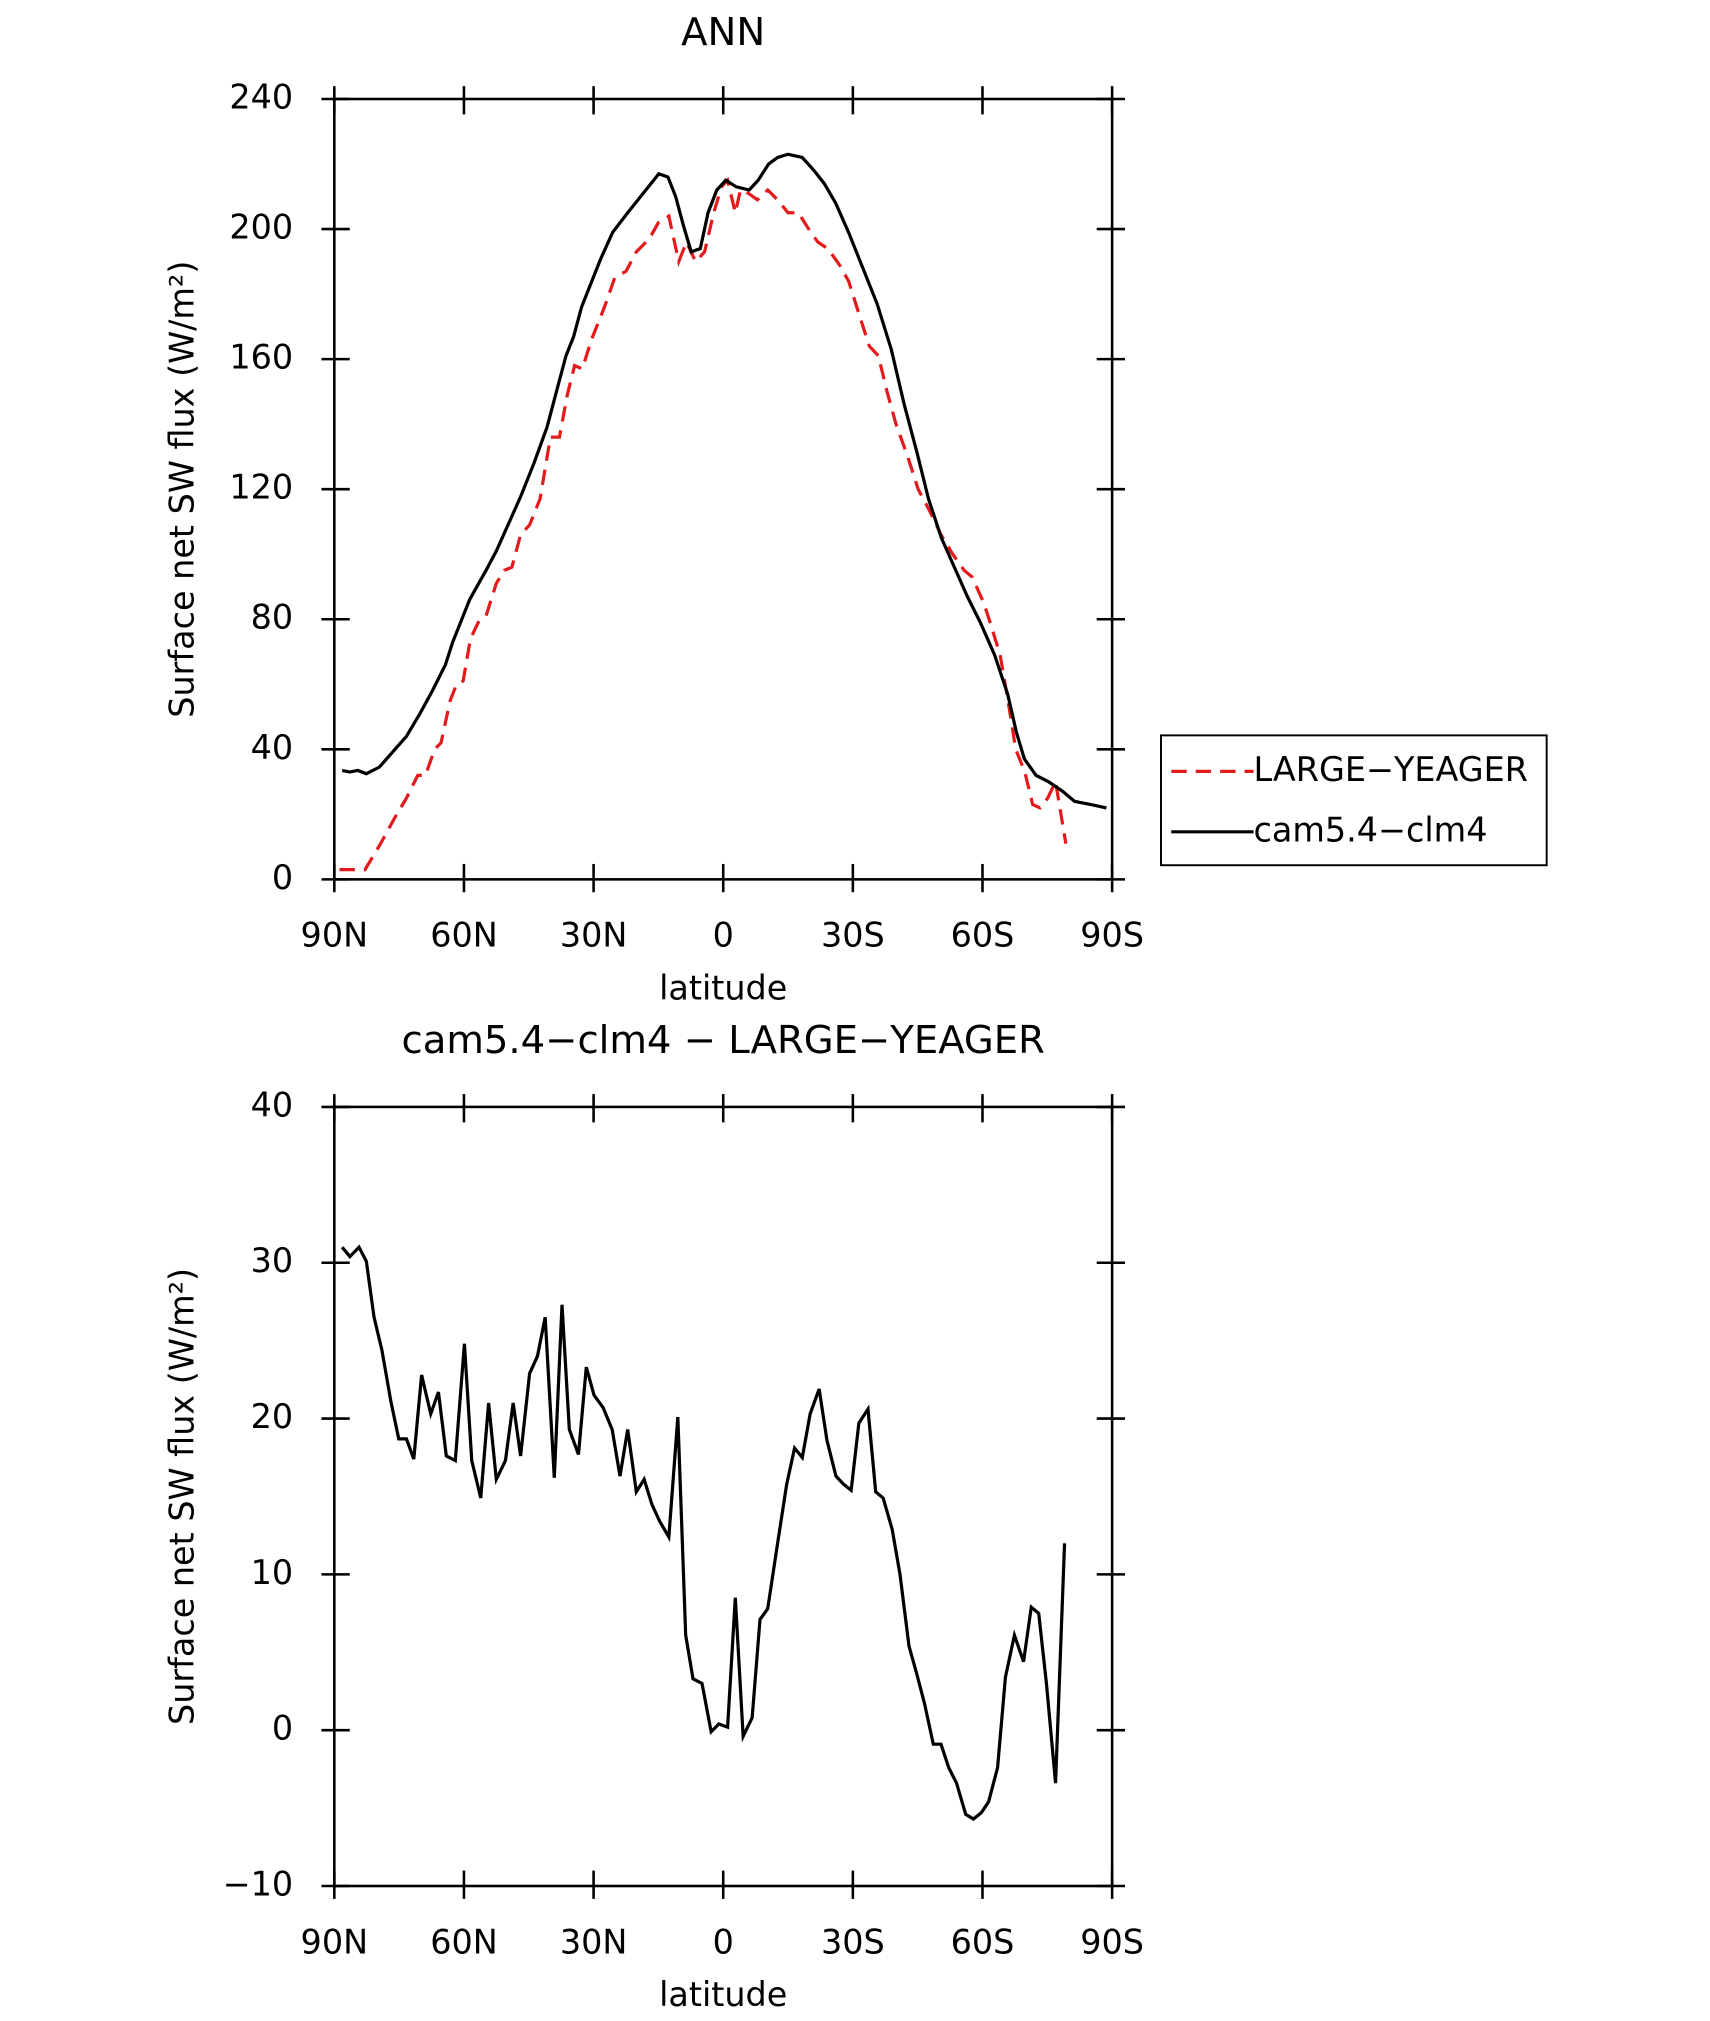  What do you see at coordinates (272, 617) in the screenshot?
I see `y-tick-label: 80` at bounding box center [272, 617].